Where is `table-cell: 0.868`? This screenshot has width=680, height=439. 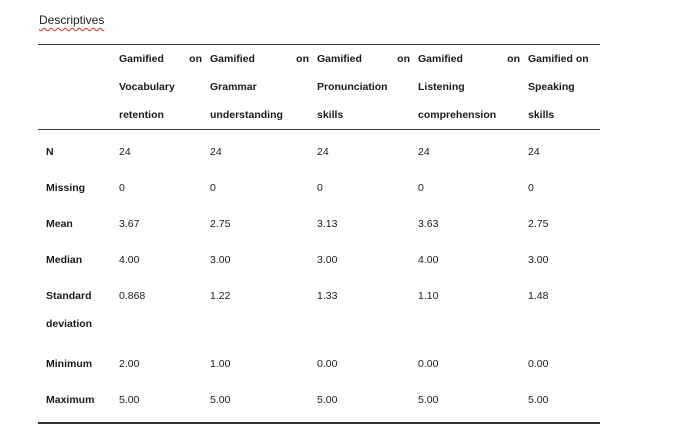
table-cell: 0.868 is located at coordinates (132, 296).